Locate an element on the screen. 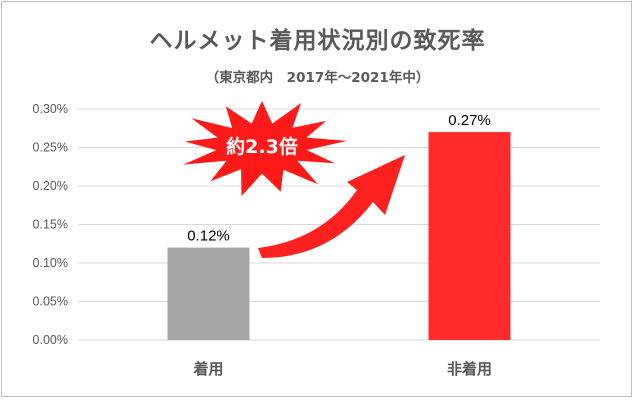 This screenshot has width=635, height=400. y-axis-ticks: 0.00% 0.05% 0.10% 0.15% 0.20% 0.25% 0.30% is located at coordinates (50, 224).